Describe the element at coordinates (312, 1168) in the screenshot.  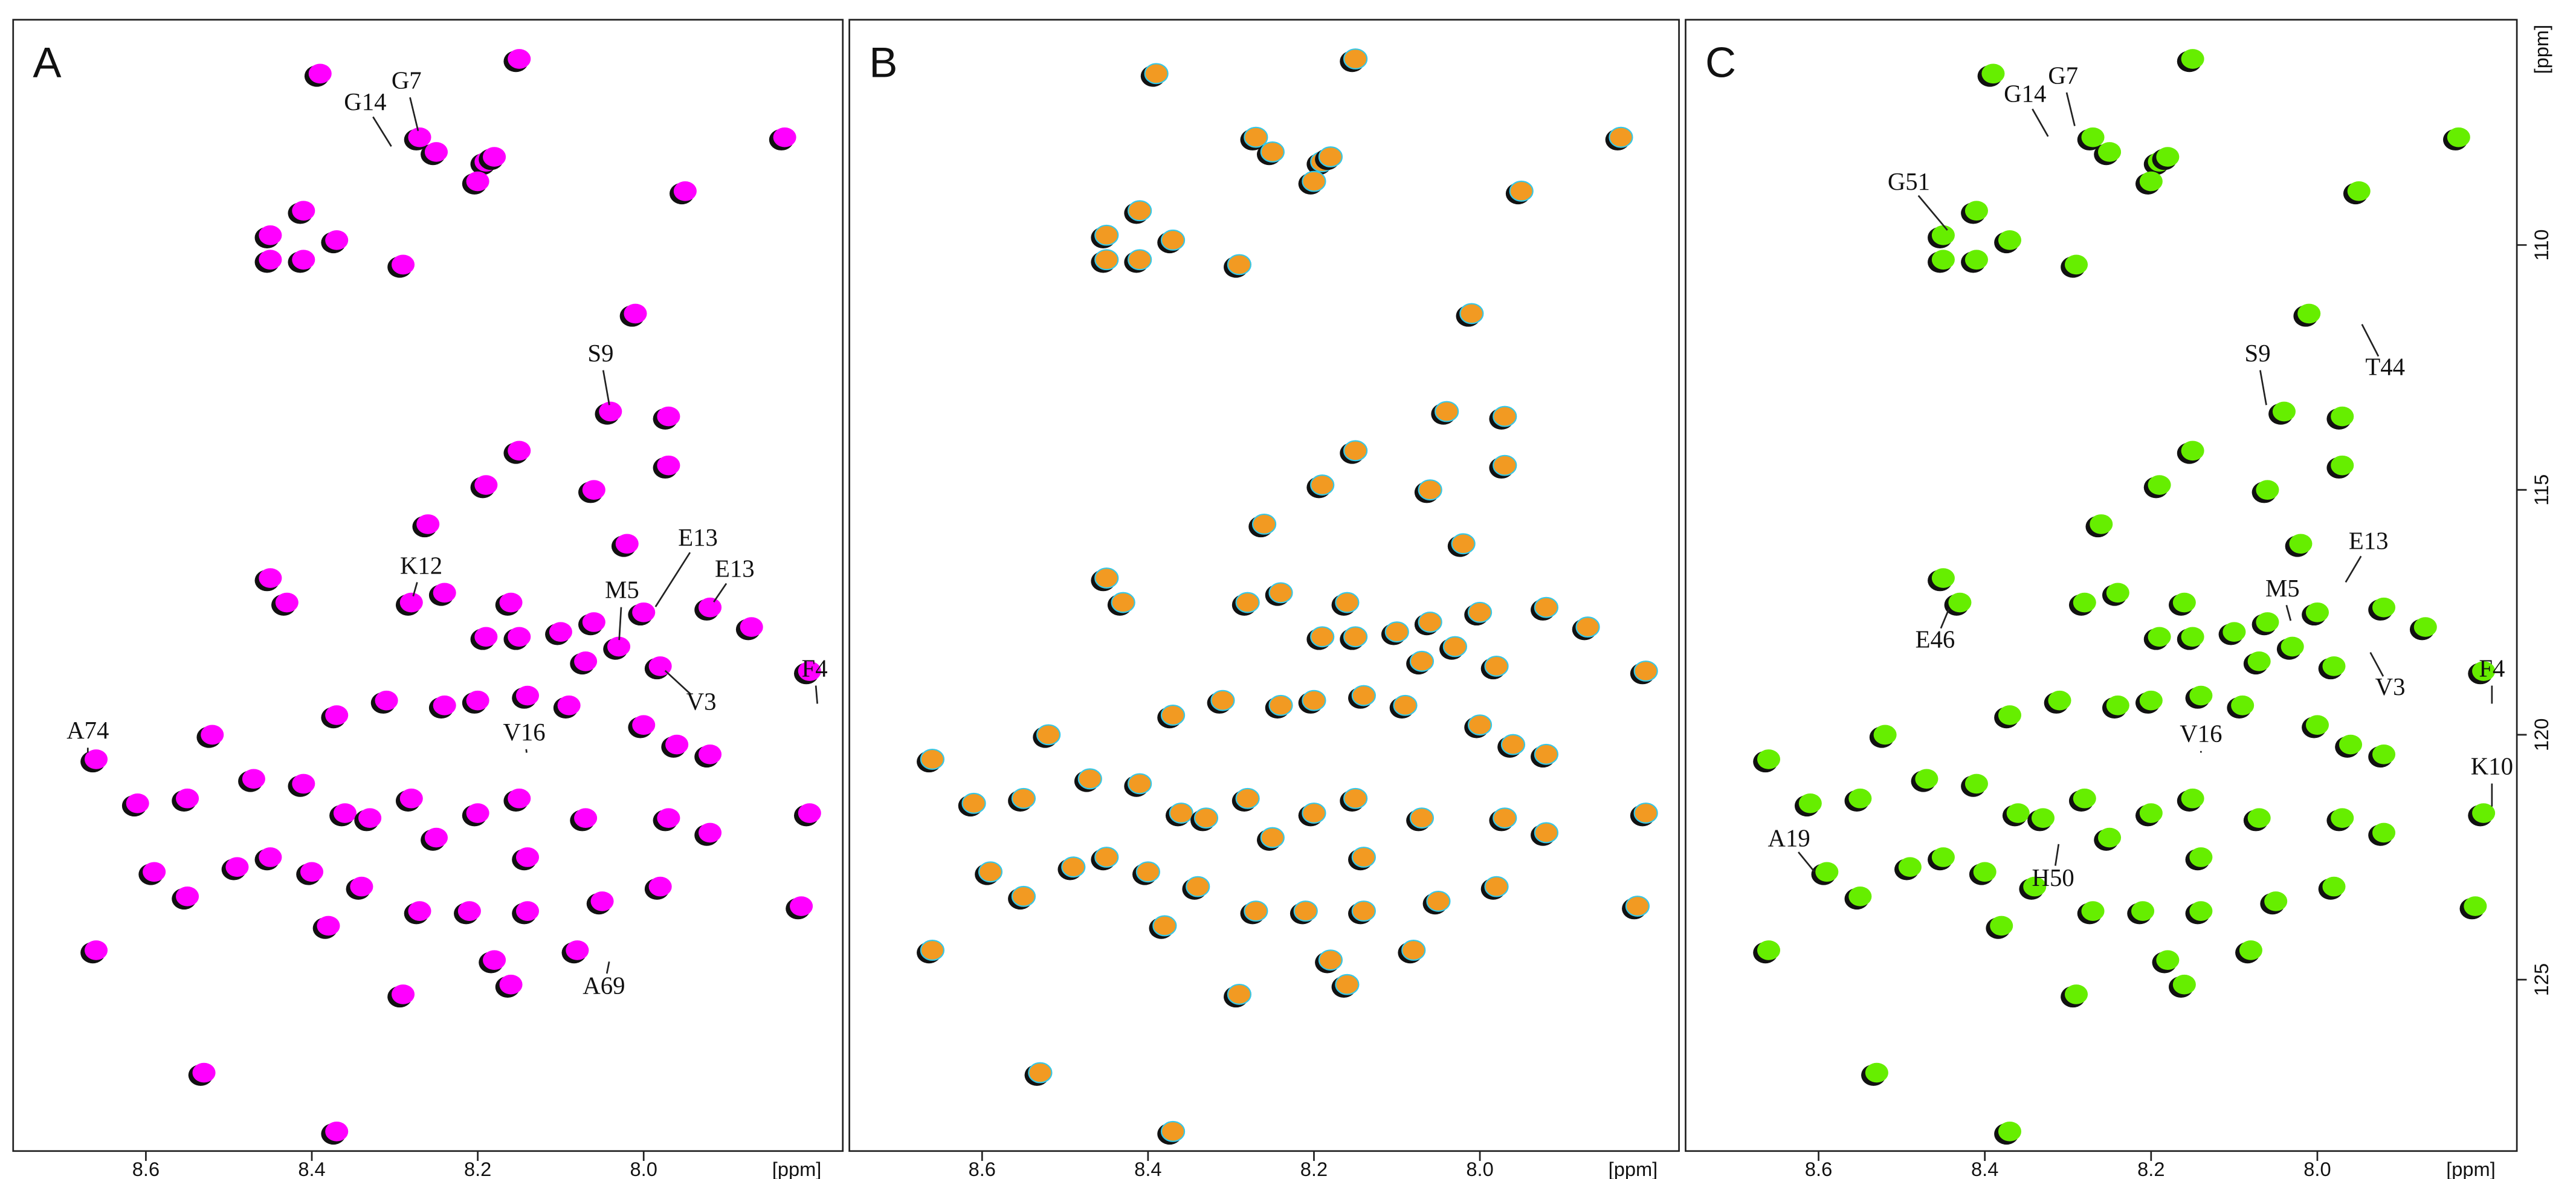
I see `x-tick-label: 8.4` at that location.